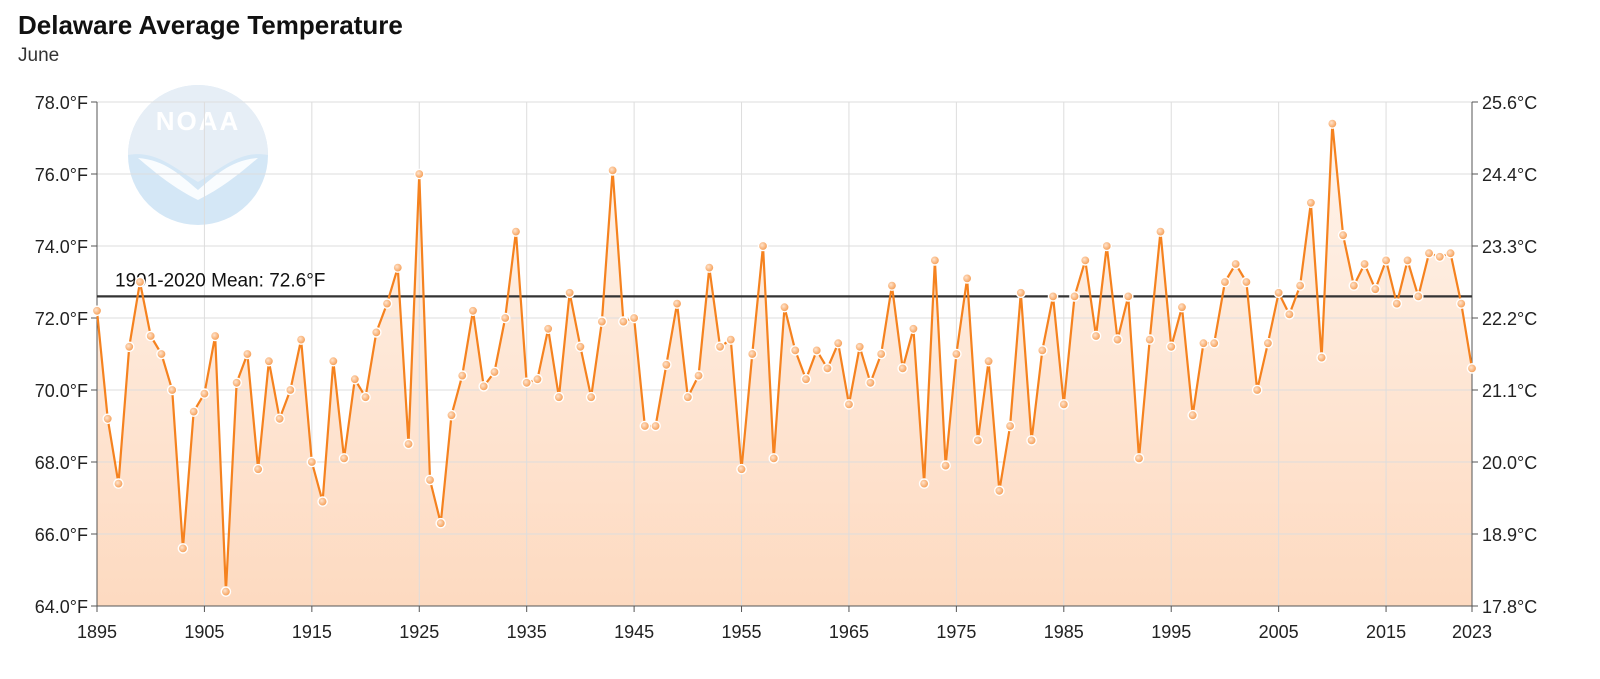  I want to click on y-tick-label-left: 72.0°F, so click(61, 319).